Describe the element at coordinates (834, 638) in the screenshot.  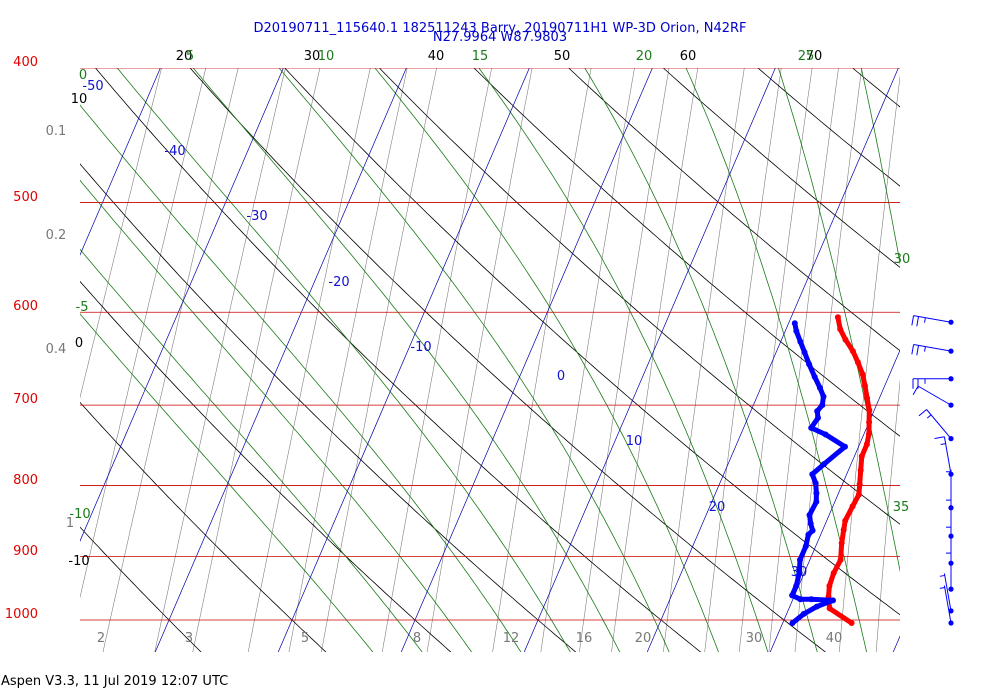
I see `mixing-ratio-label: 40` at that location.